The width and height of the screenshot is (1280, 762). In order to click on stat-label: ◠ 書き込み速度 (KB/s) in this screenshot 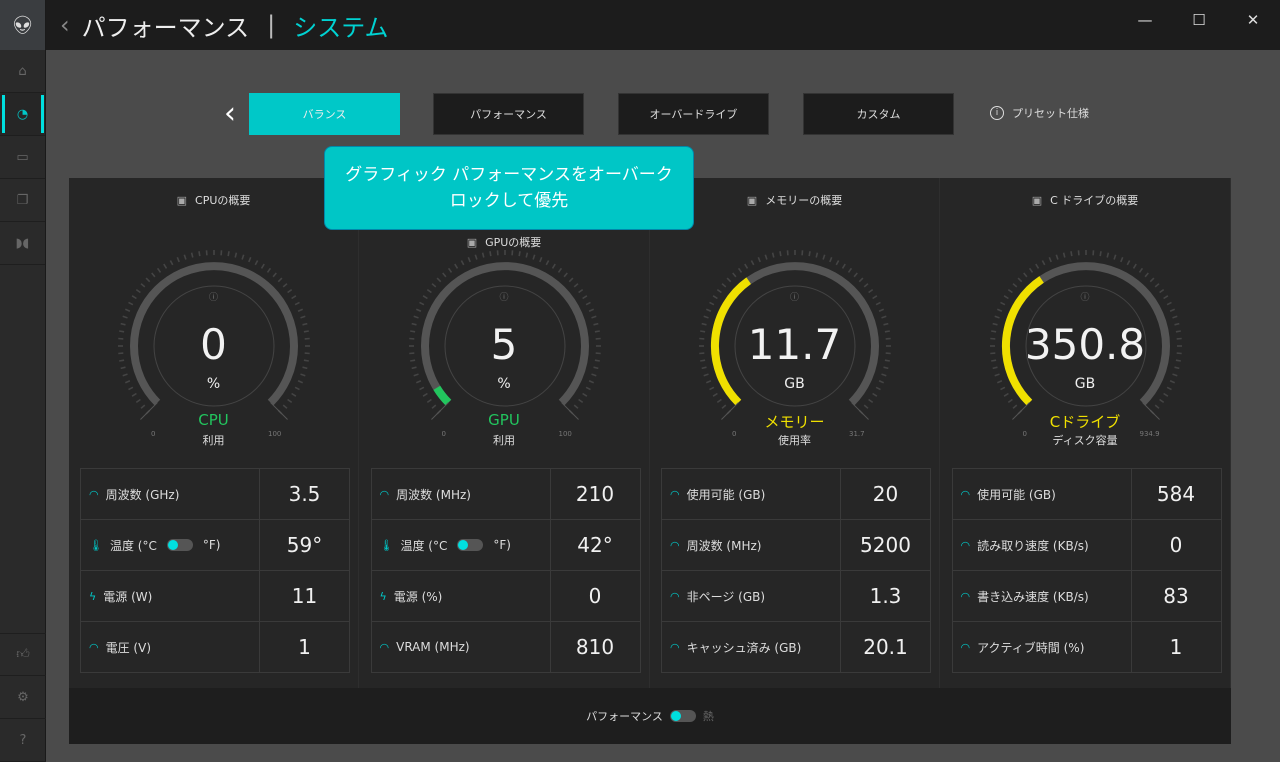, I will do `click(1042, 596)`.